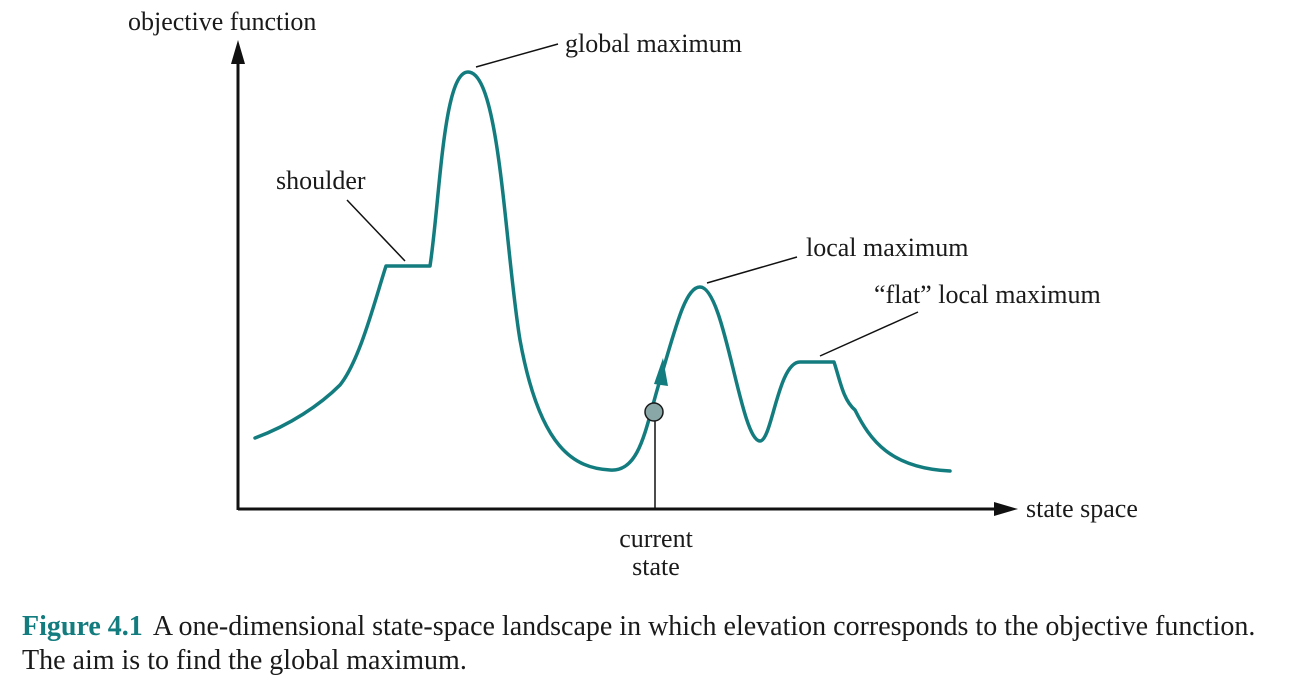  Describe the element at coordinates (238, 52) in the screenshot. I see `y-axis-arrowhead` at that location.